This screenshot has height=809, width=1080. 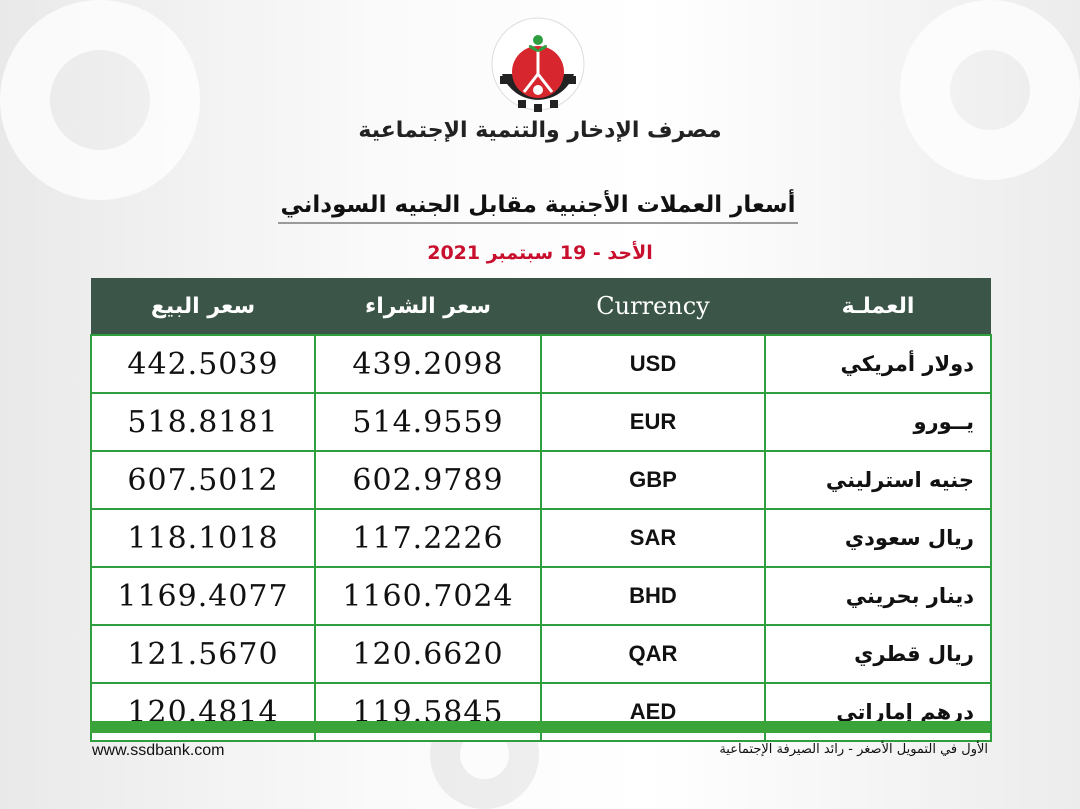 What do you see at coordinates (653, 364) in the screenshot?
I see `currency-code: USD` at bounding box center [653, 364].